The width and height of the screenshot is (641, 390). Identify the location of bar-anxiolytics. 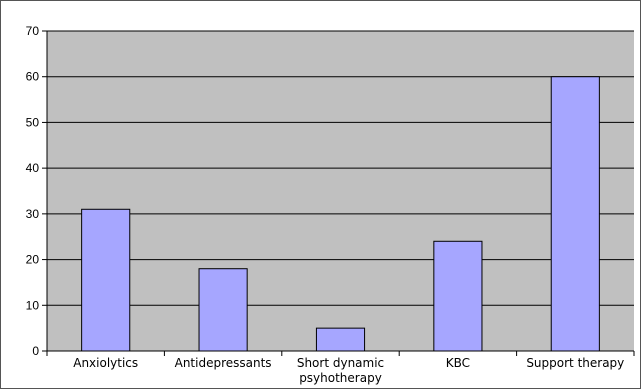
(106, 280).